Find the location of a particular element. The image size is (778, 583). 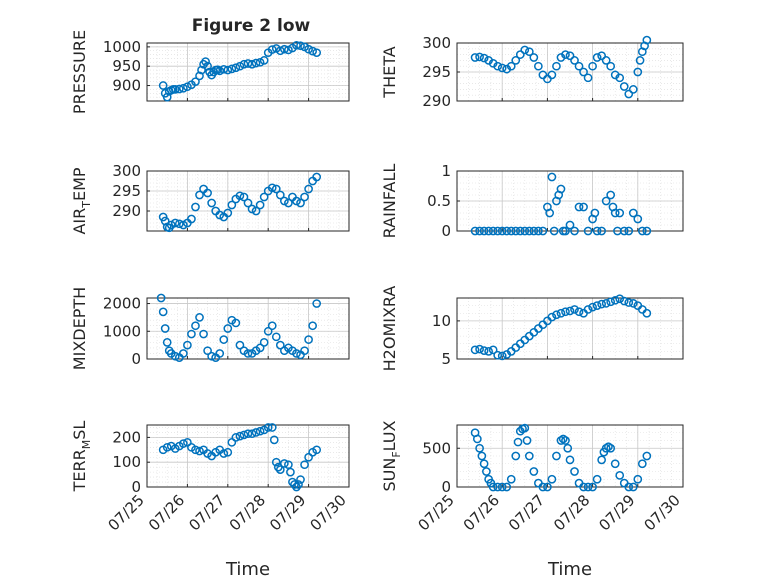

y-axis-label: RAINFALL is located at coordinates (389, 201).